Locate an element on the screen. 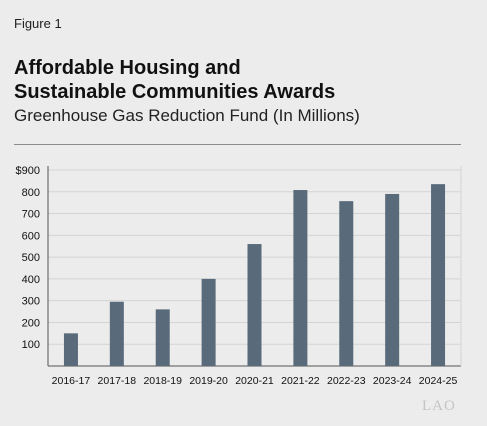 Image resolution: width=487 pixels, height=426 pixels. lao-logo: LAO is located at coordinates (439, 406).